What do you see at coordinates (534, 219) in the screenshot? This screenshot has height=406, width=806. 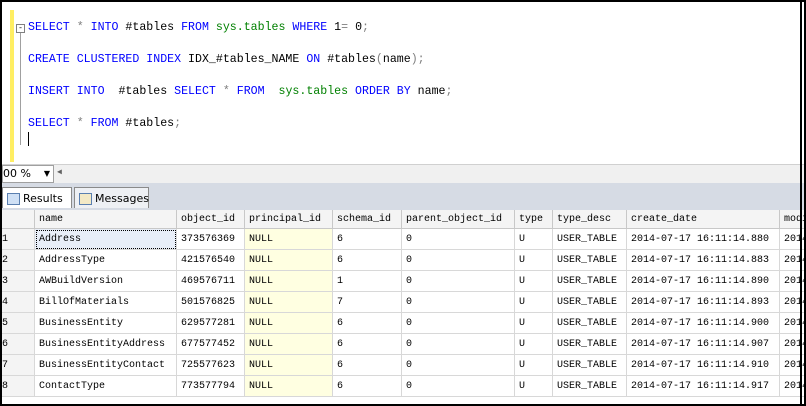 I see `column-header: type` at bounding box center [534, 219].